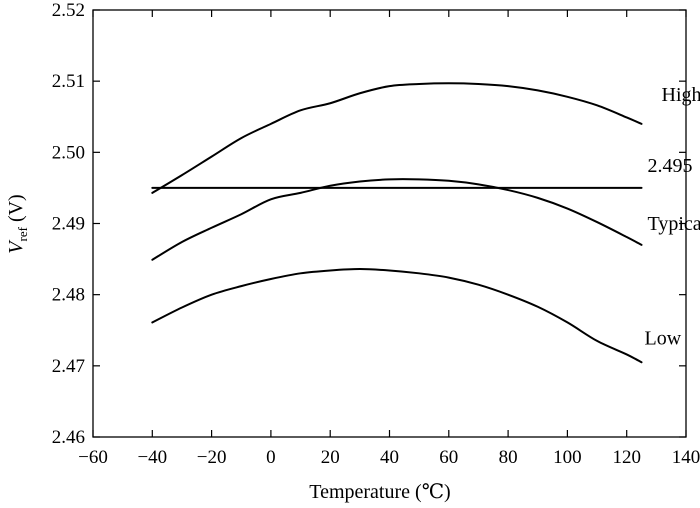 The height and width of the screenshot is (508, 700). Describe the element at coordinates (271, 457) in the screenshot. I see `x-tick-label: 0` at that location.